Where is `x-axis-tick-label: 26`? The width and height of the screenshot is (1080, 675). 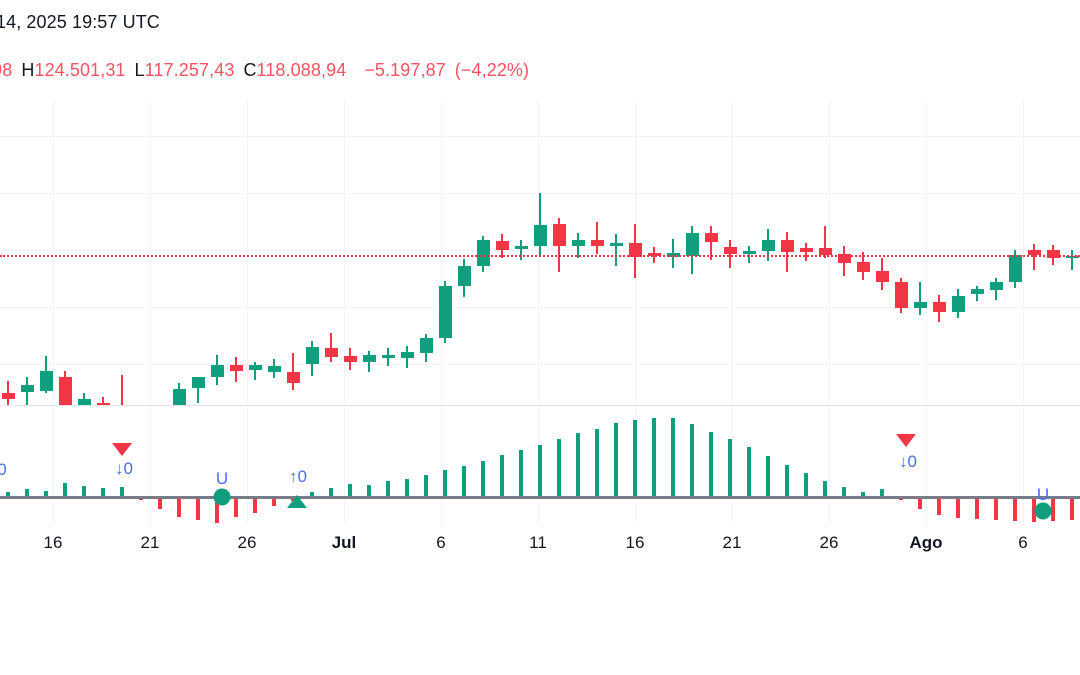 x-axis-tick-label: 26 is located at coordinates (247, 542).